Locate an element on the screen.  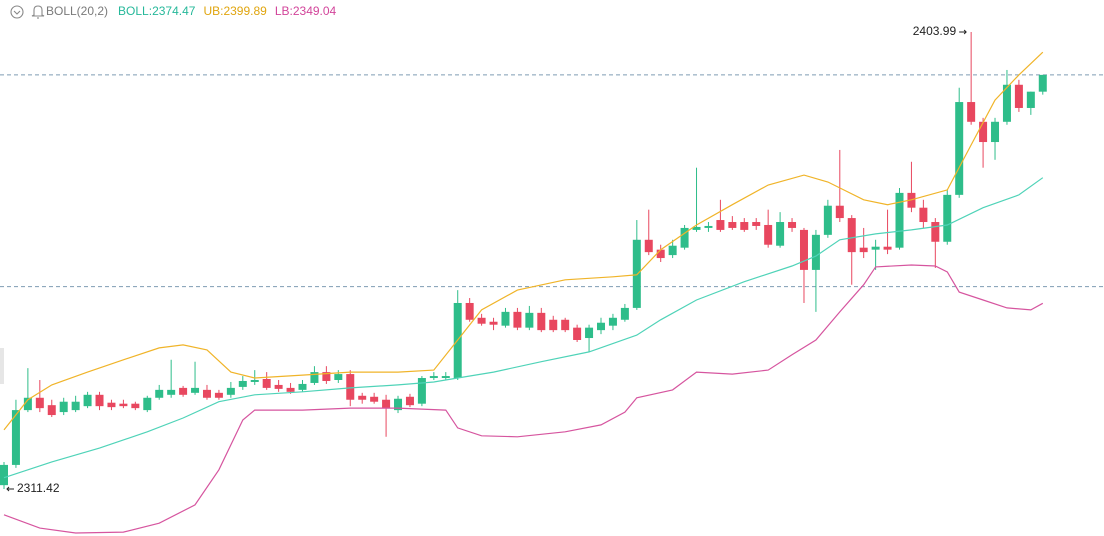
indicator-value: BOLL:2374.47 is located at coordinates (157, 11).